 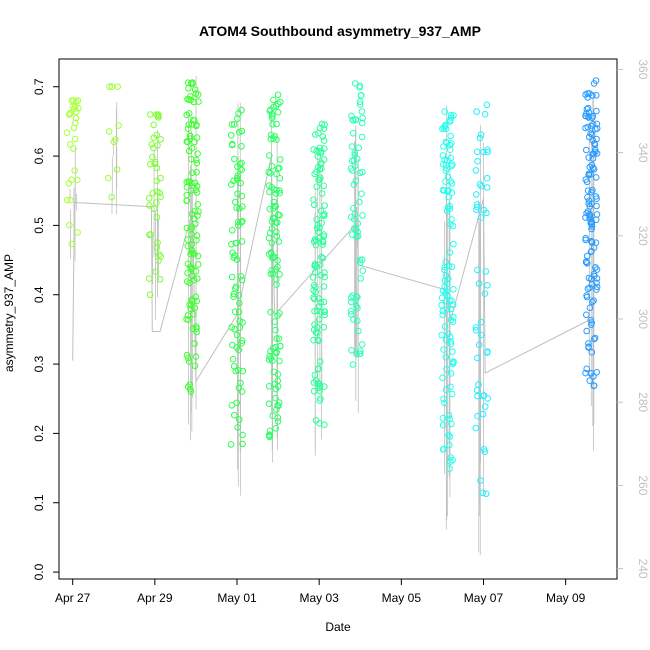 I want to click on x-tick-label: May 09, so click(x=566, y=598).